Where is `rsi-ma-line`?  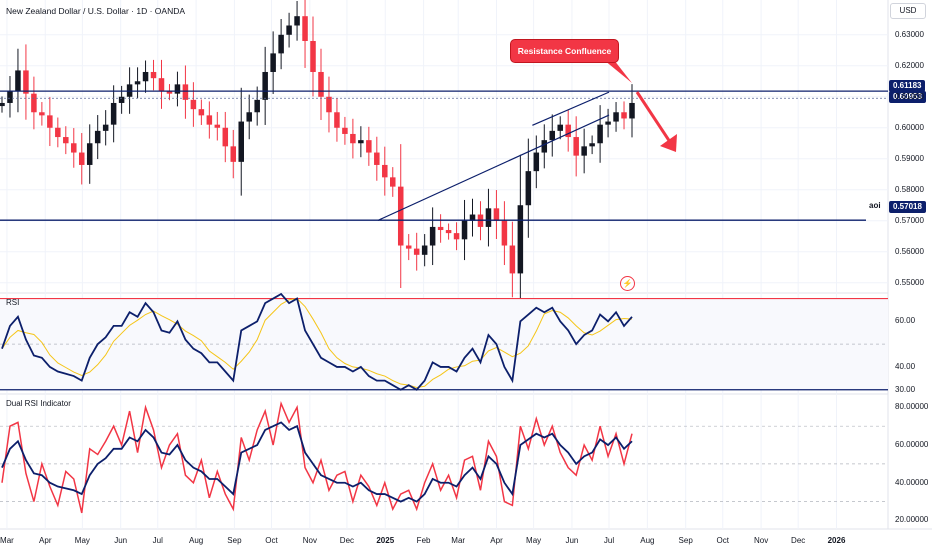
rsi-ma-line is located at coordinates (317, 343).